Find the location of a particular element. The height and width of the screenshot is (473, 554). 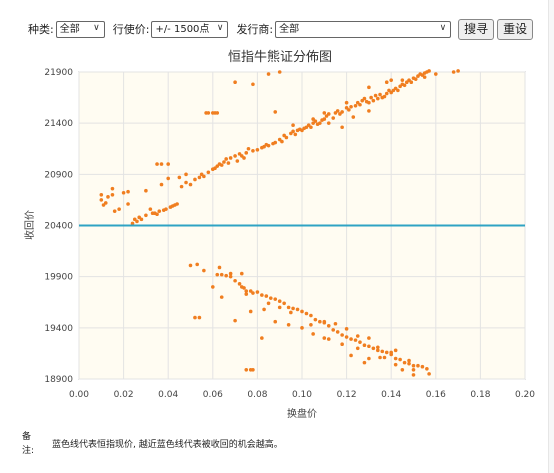

issuer-select: 全部 ∨ is located at coordinates (363, 29).